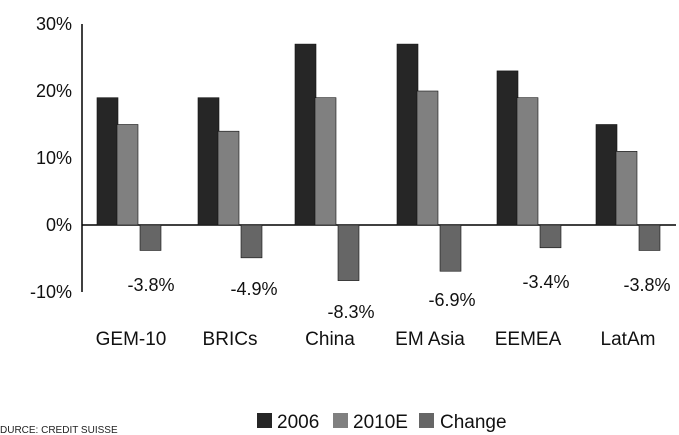 This screenshot has width=679, height=435. I want to click on category-labels: GEM-10 BRICs China EM Asia EEMEA LatAm, so click(376, 339).